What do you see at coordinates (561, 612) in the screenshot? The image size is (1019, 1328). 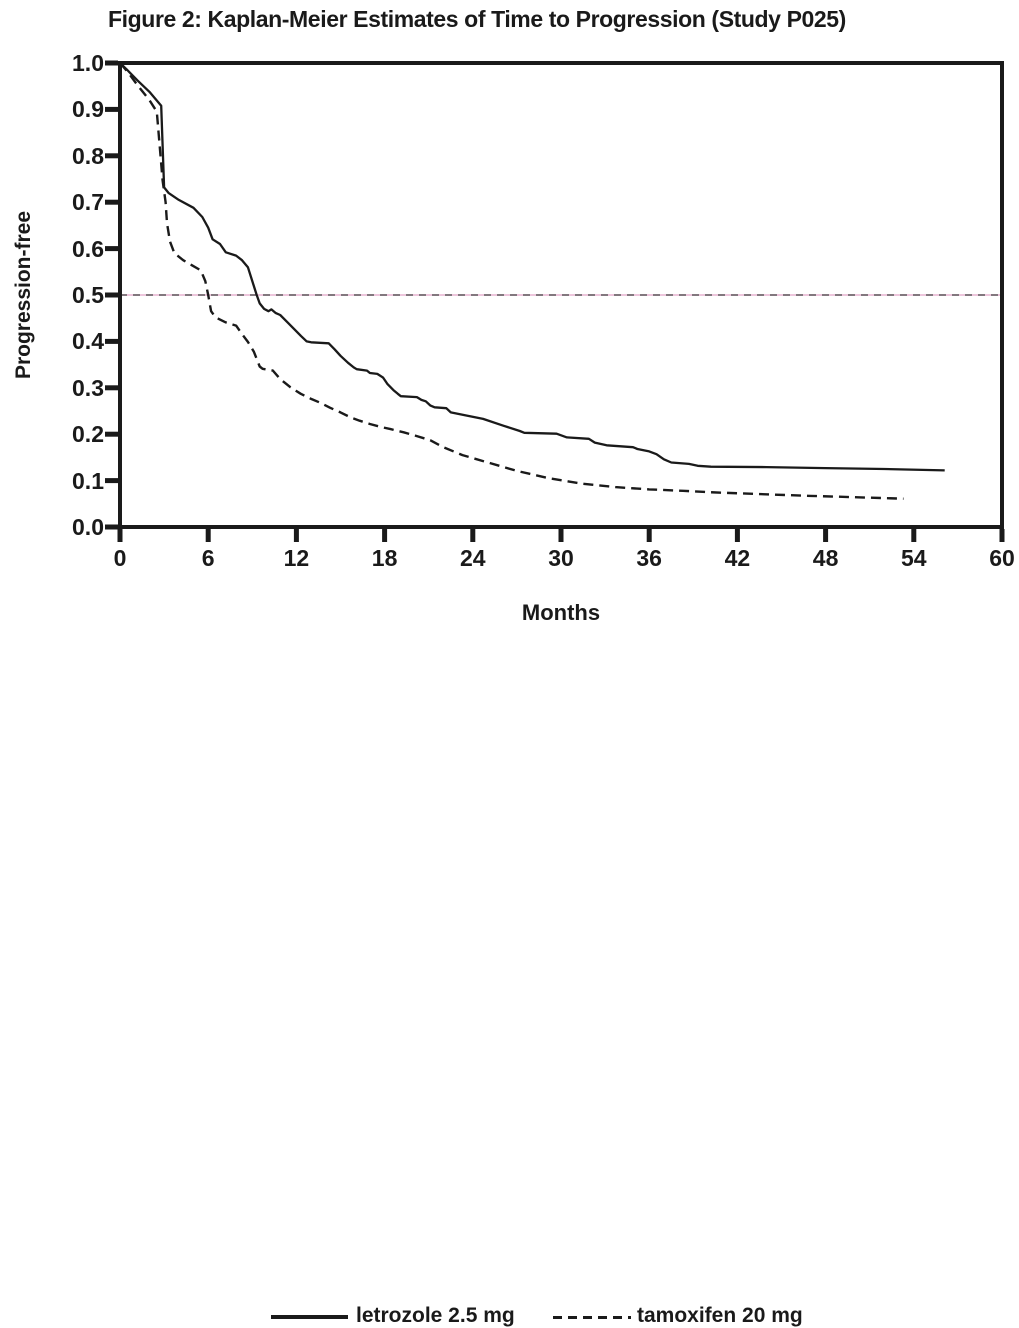 I see `x-axis-title: Months` at bounding box center [561, 612].